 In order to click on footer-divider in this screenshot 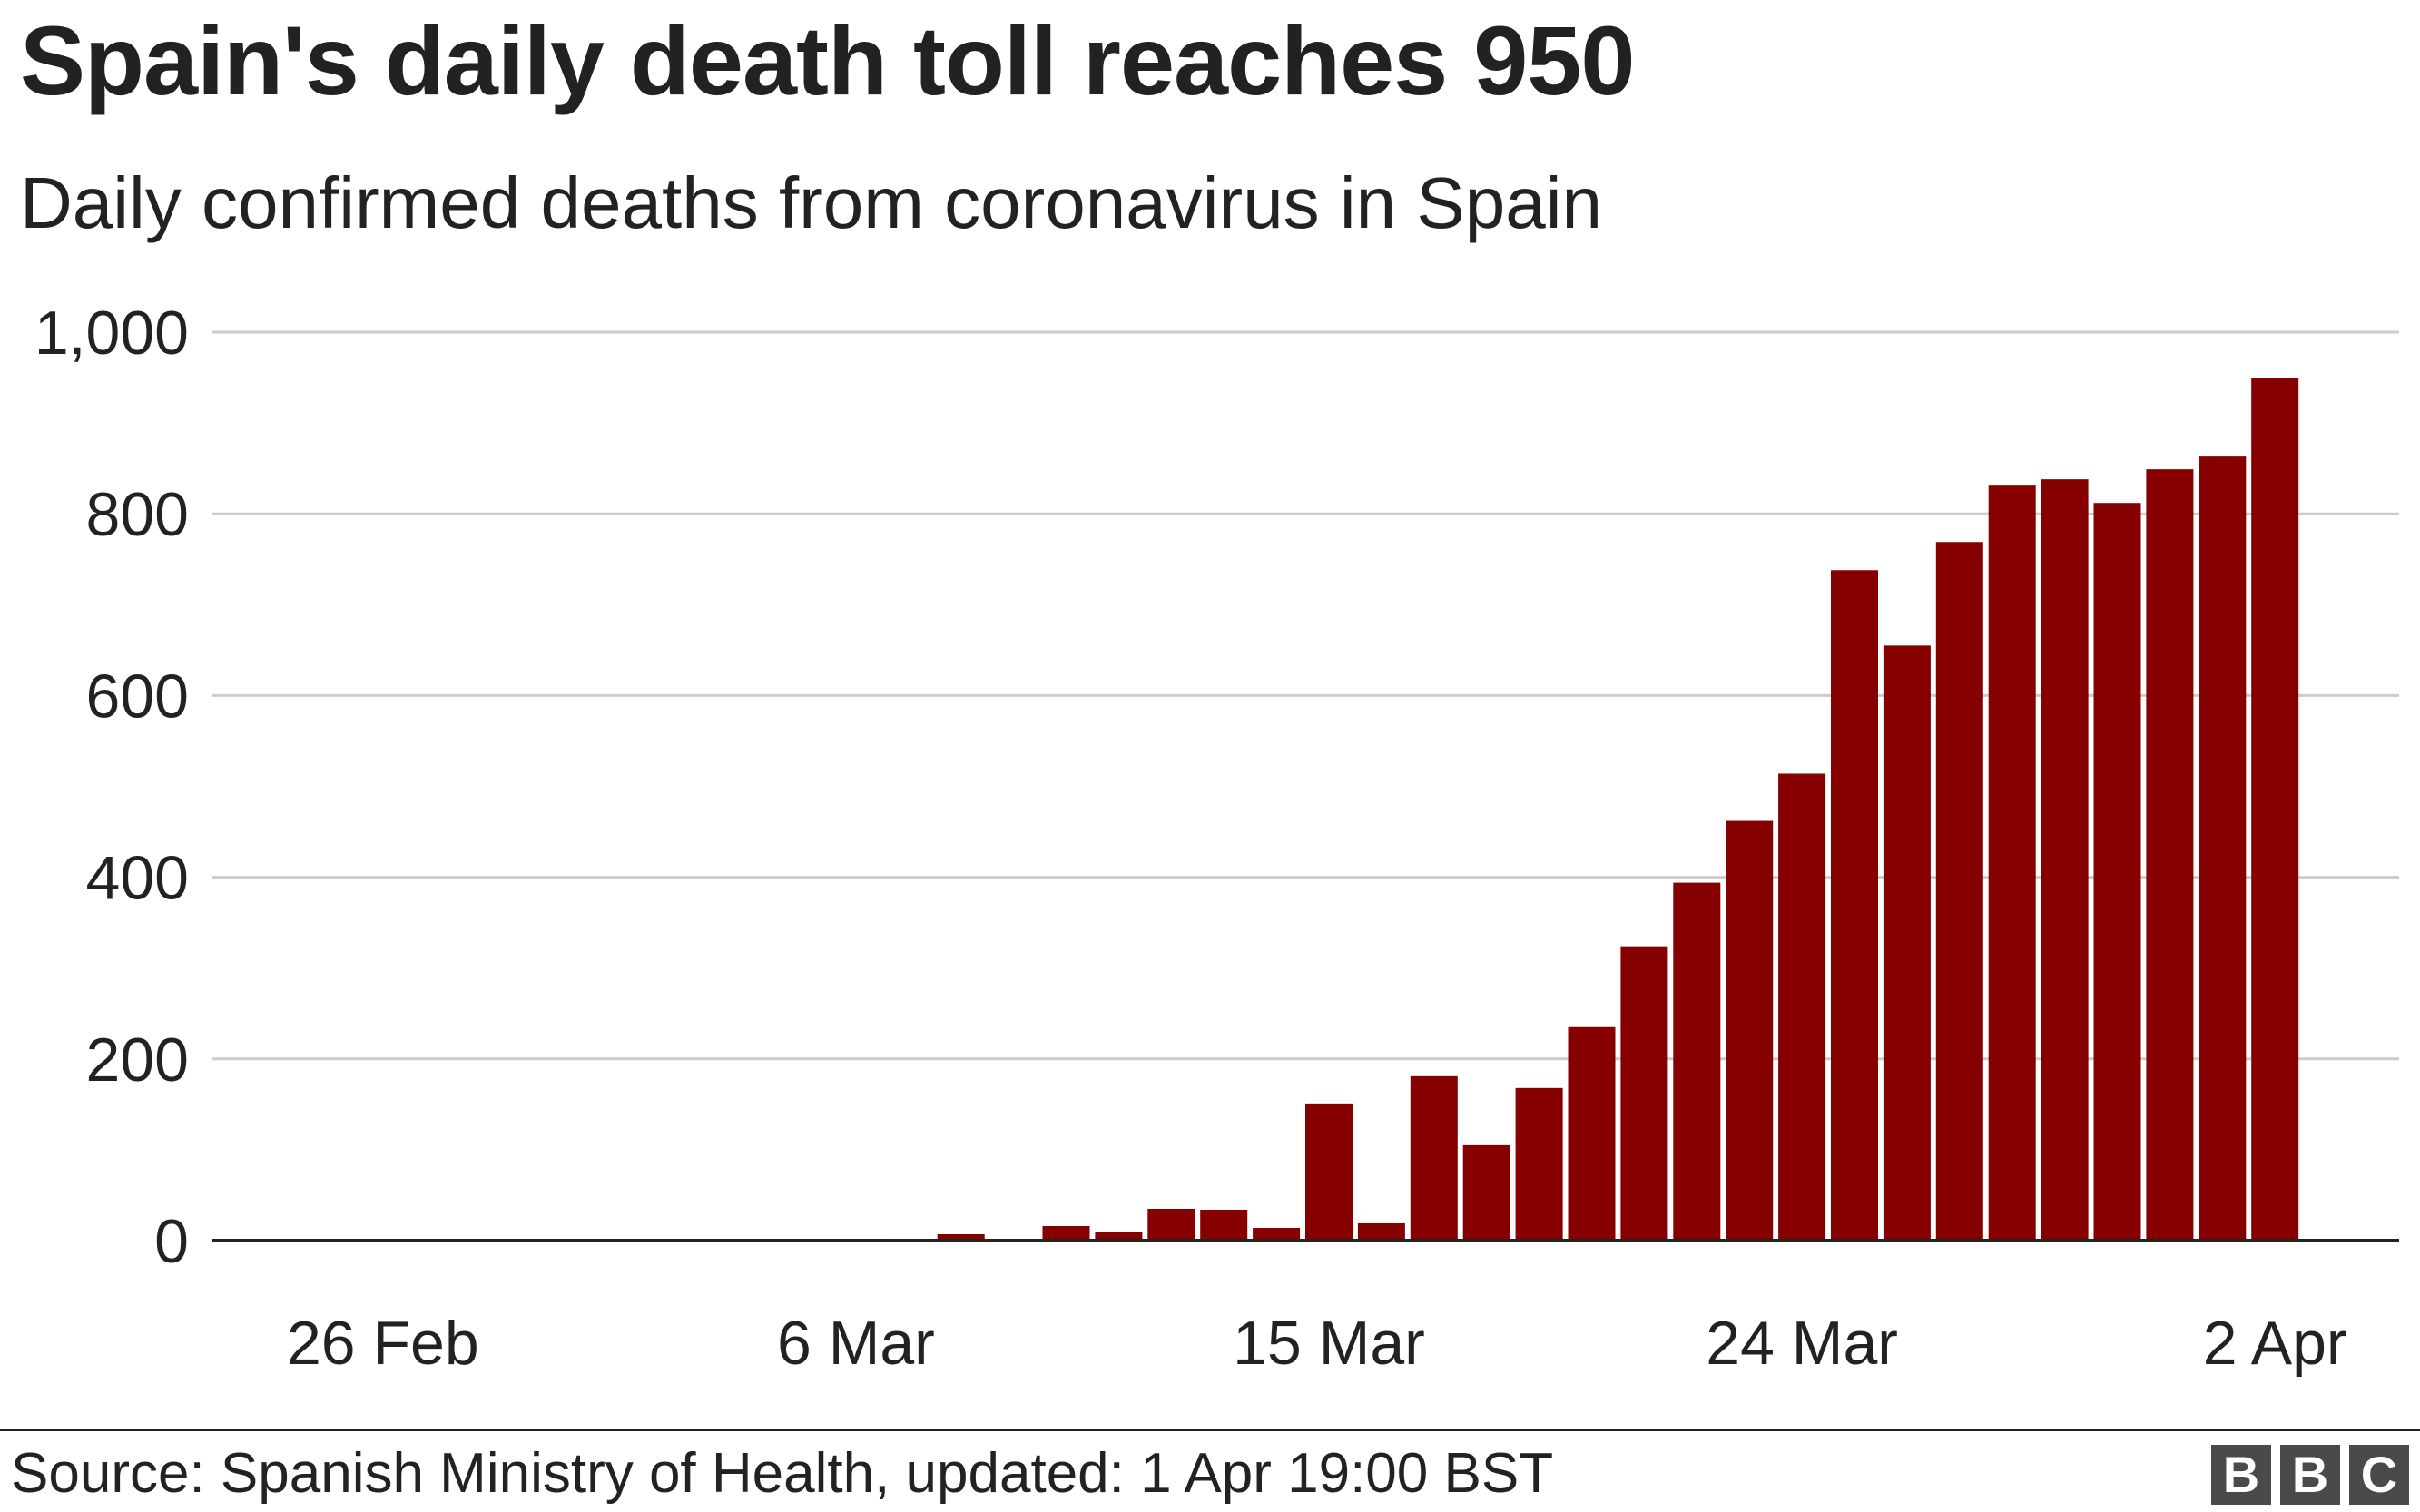, I will do `click(1210, 1430)`.